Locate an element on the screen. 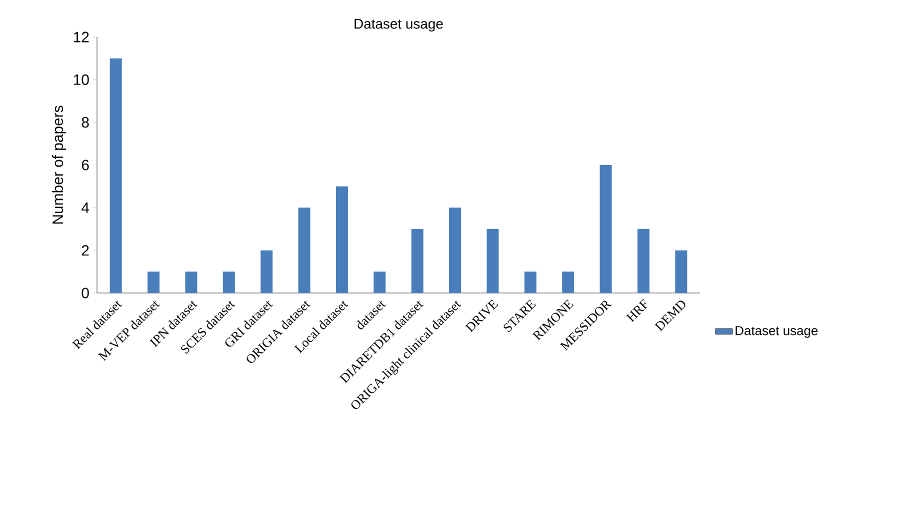  y-tick-label: 0 is located at coordinates (85, 293).